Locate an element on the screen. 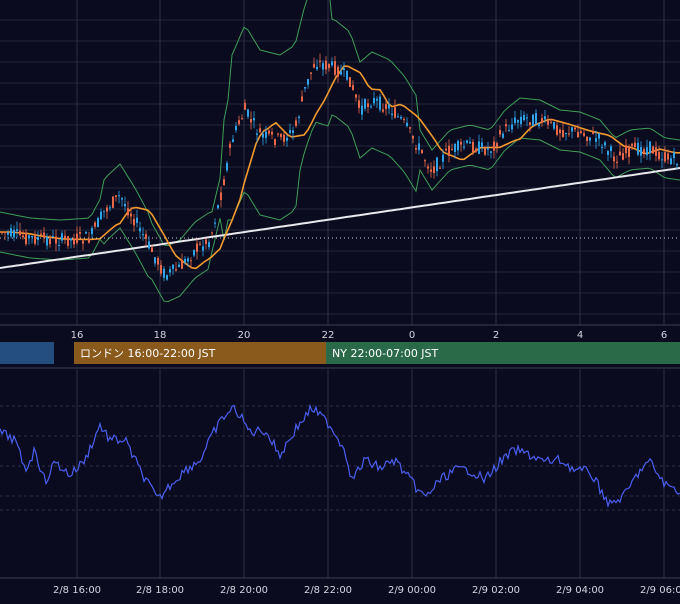 This screenshot has width=680, height=604. oscillator-axis-tick-label: 2/9 06:00 is located at coordinates (660, 590).